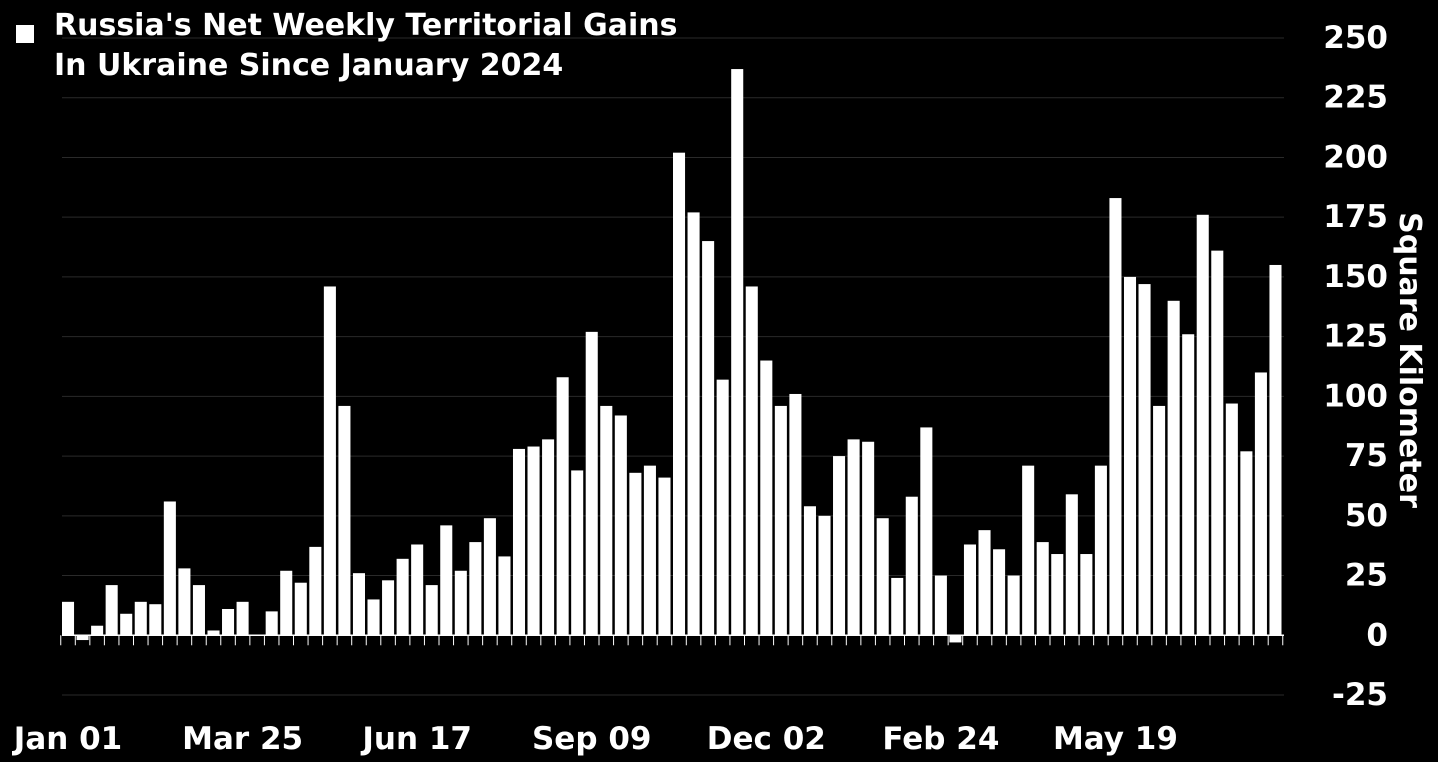 The image size is (1438, 762). What do you see at coordinates (1366, 576) in the screenshot?
I see `y-tick-label: 25` at bounding box center [1366, 576].